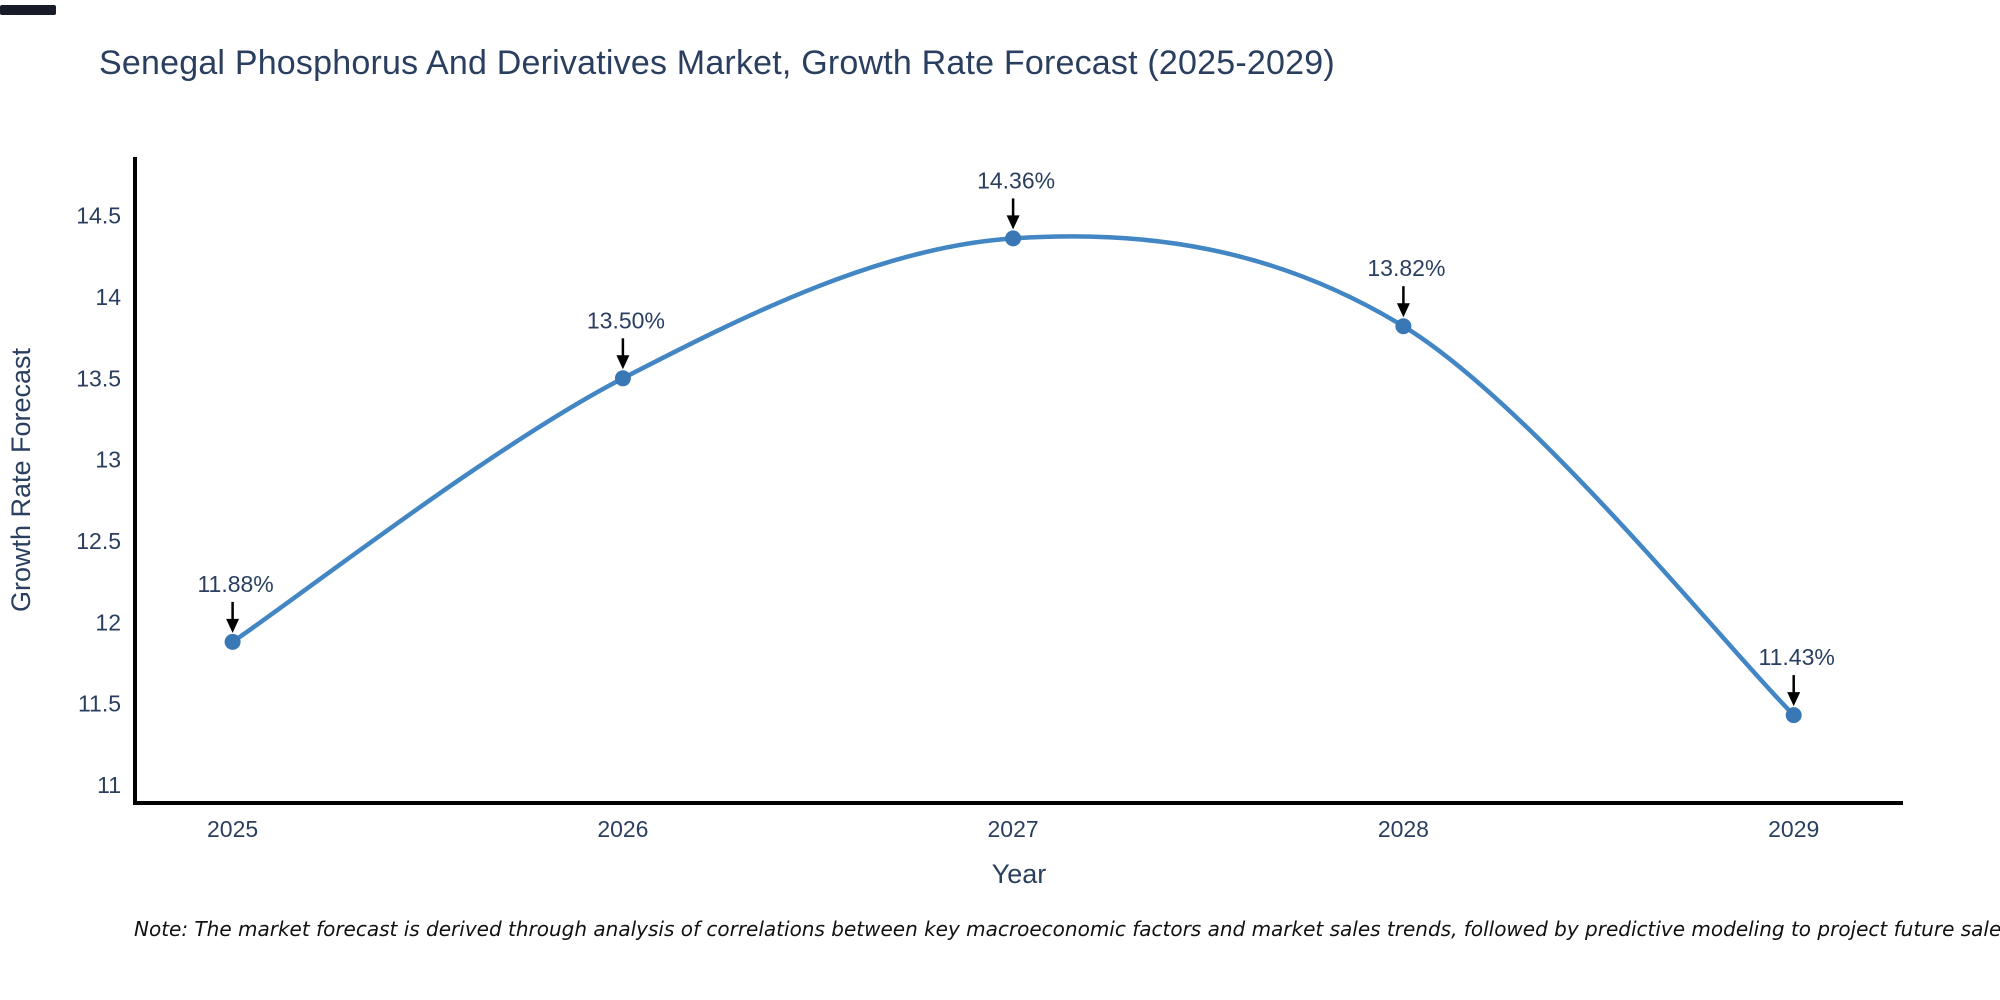  What do you see at coordinates (28, 10) in the screenshot?
I see `screen-corner-artifact` at bounding box center [28, 10].